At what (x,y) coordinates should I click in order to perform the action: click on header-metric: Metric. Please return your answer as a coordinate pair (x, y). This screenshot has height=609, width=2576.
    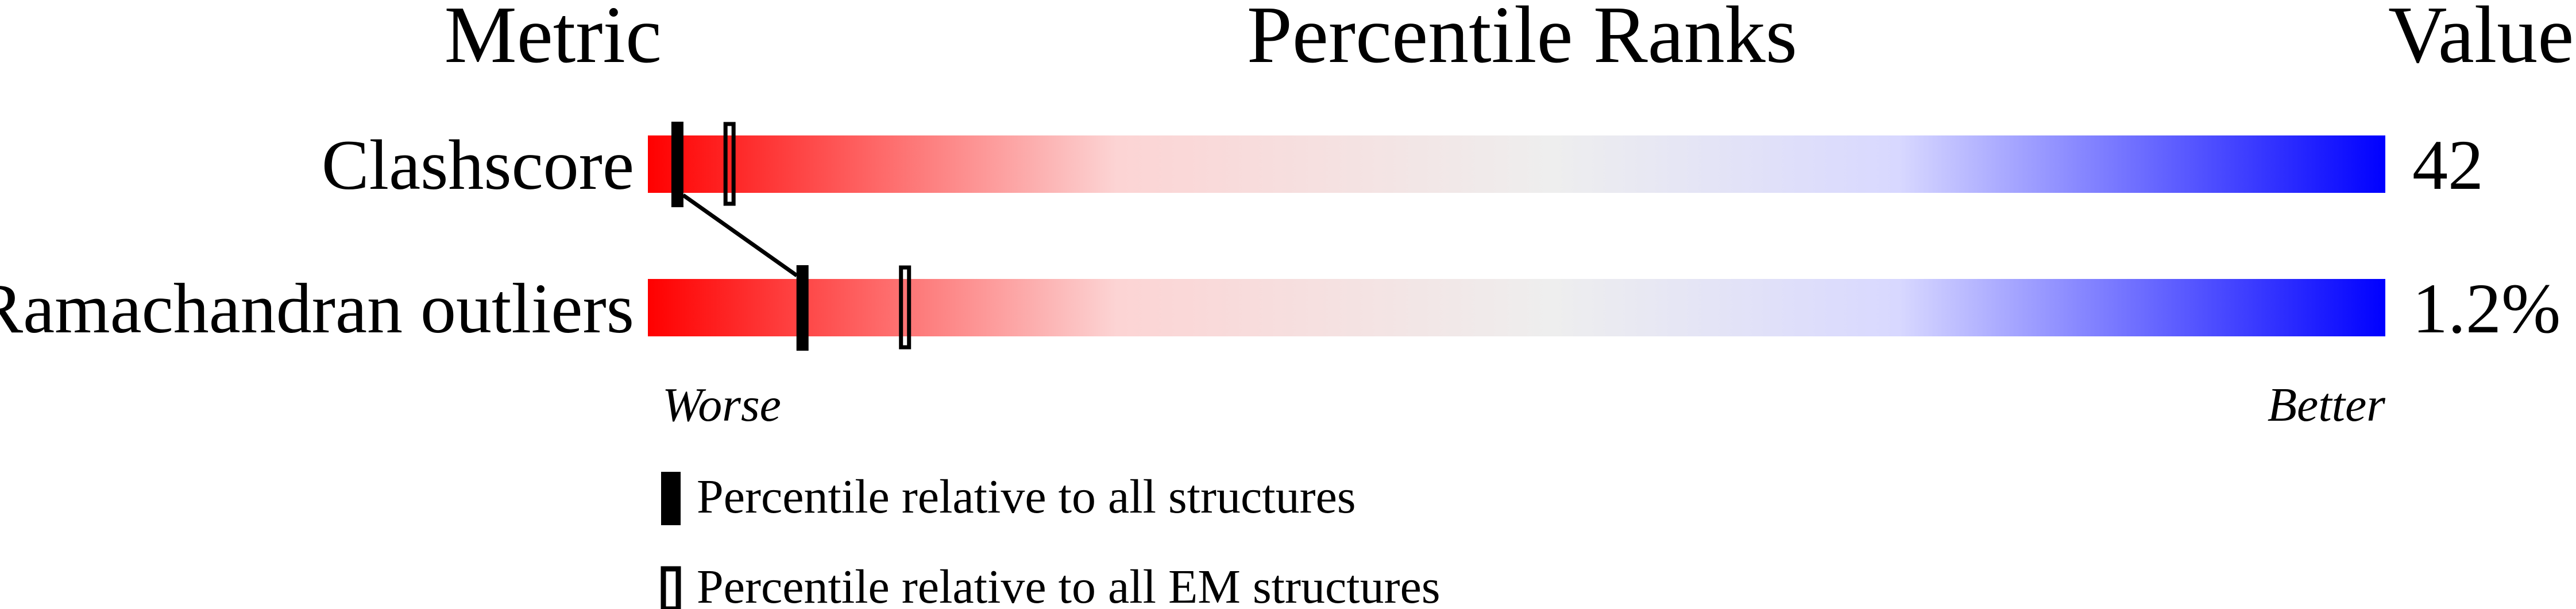
    Looking at the image, I should click on (553, 40).